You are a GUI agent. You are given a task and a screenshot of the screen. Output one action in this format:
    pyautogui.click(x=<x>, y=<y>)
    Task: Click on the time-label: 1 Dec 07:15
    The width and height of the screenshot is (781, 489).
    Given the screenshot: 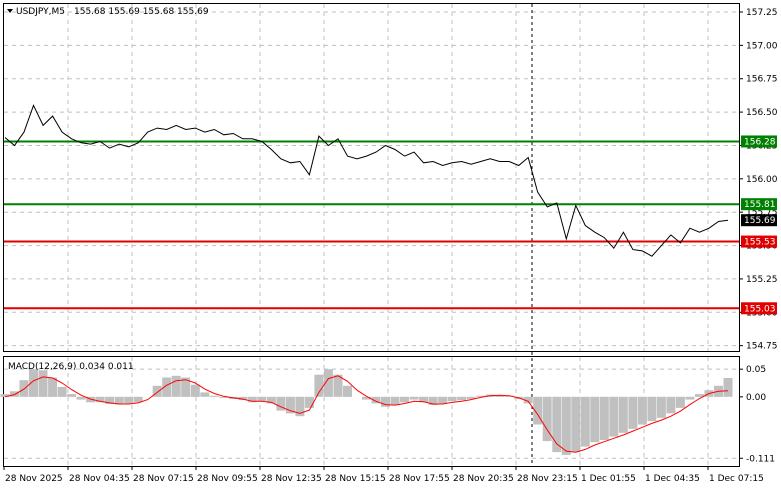 What is the action you would take?
    pyautogui.click(x=736, y=479)
    